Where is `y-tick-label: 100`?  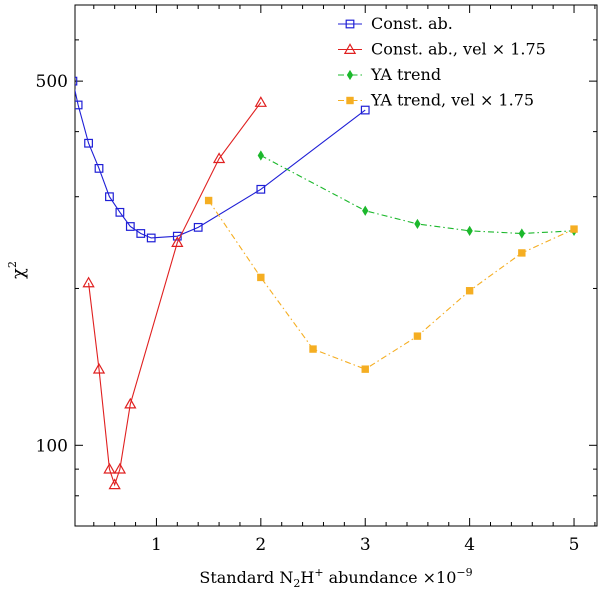 y-tick-label: 100 is located at coordinates (52, 446).